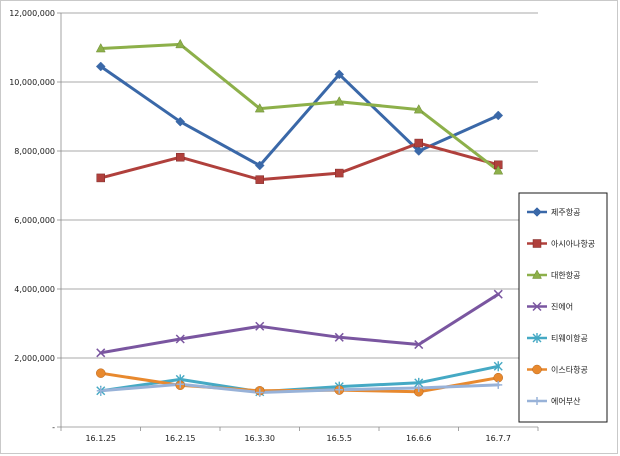  I want to click on legend-item: 이스타항공, so click(557, 370).